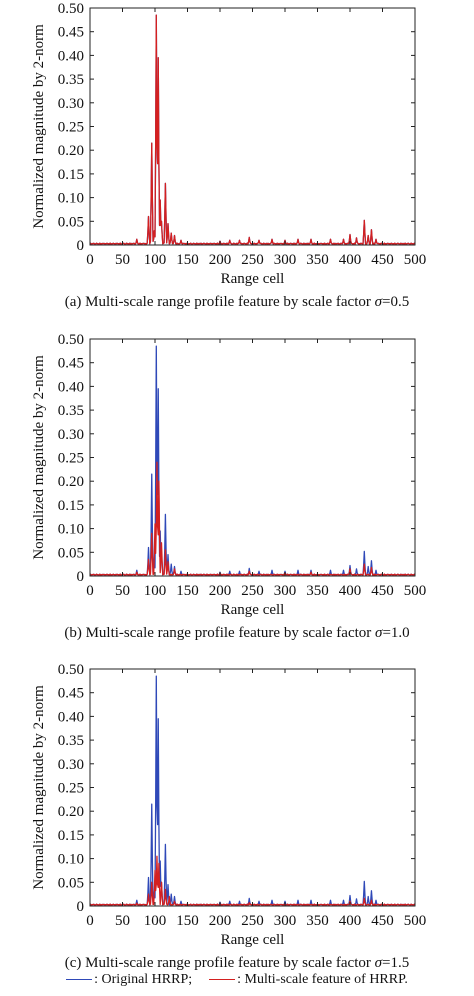  Describe the element at coordinates (379, 633) in the screenshot. I see `caption-b-sigma: σ` at that location.